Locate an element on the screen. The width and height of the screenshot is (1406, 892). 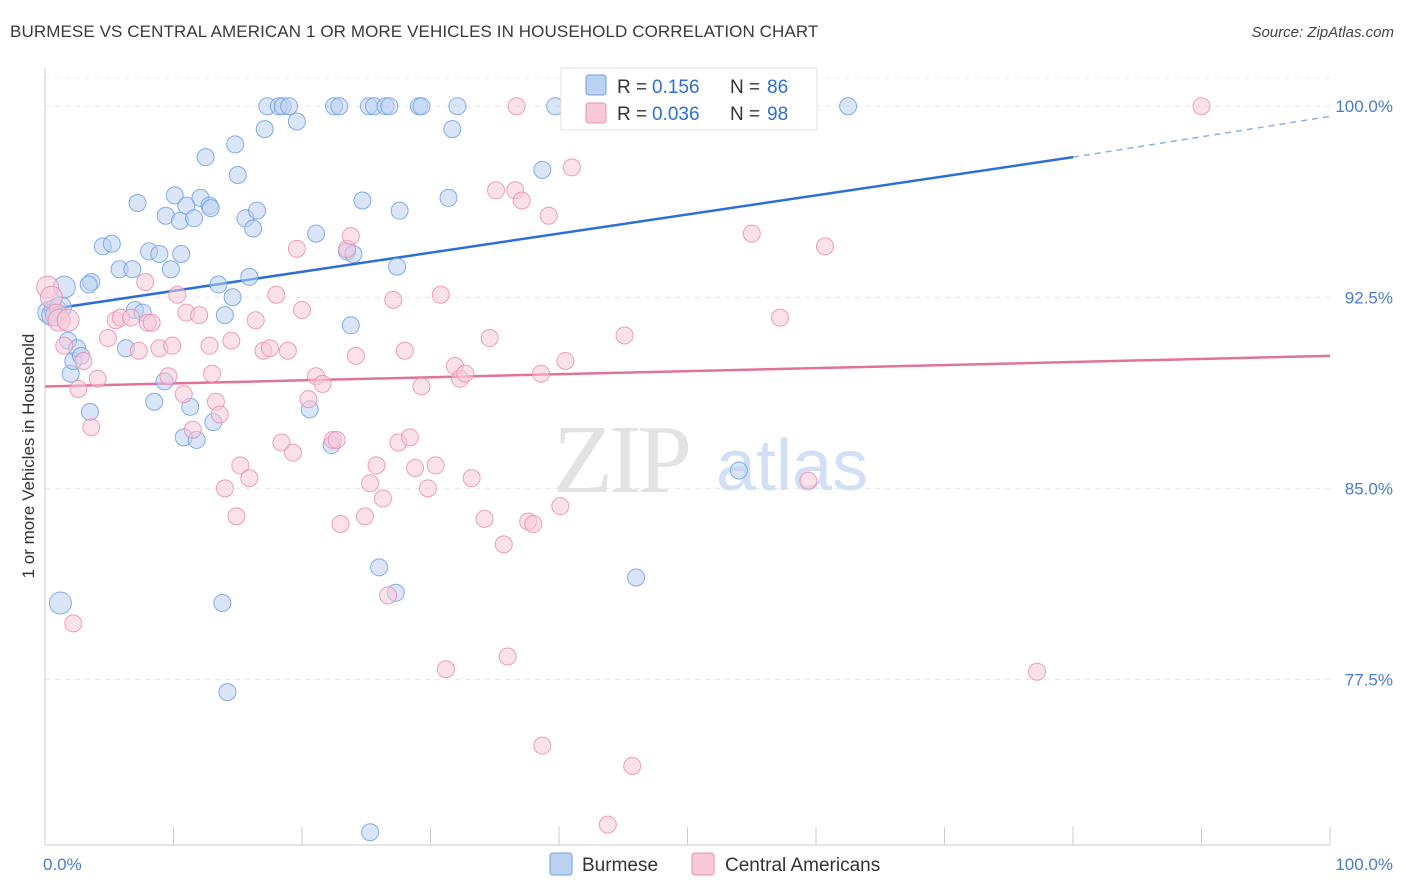
y-tick-labels: 100.0% 92.5% 85.0% 77.5% is located at coordinates (1364, 393).